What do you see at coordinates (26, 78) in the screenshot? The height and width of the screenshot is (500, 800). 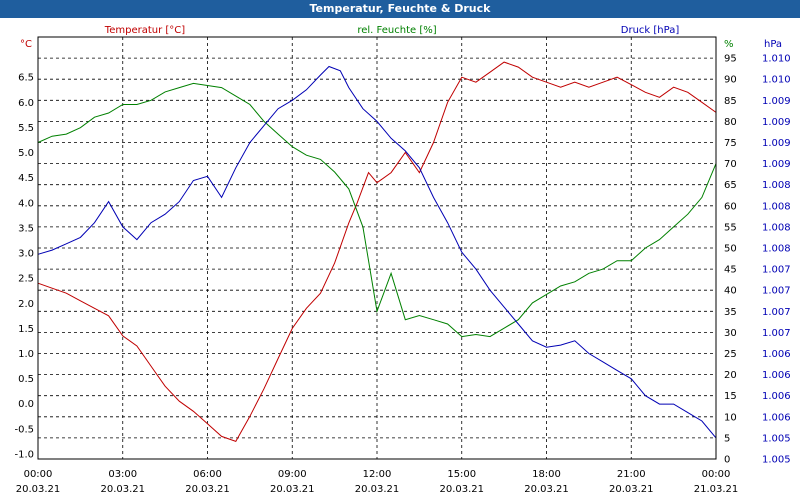 I see `temp-tick-label: 6.5` at bounding box center [26, 78].